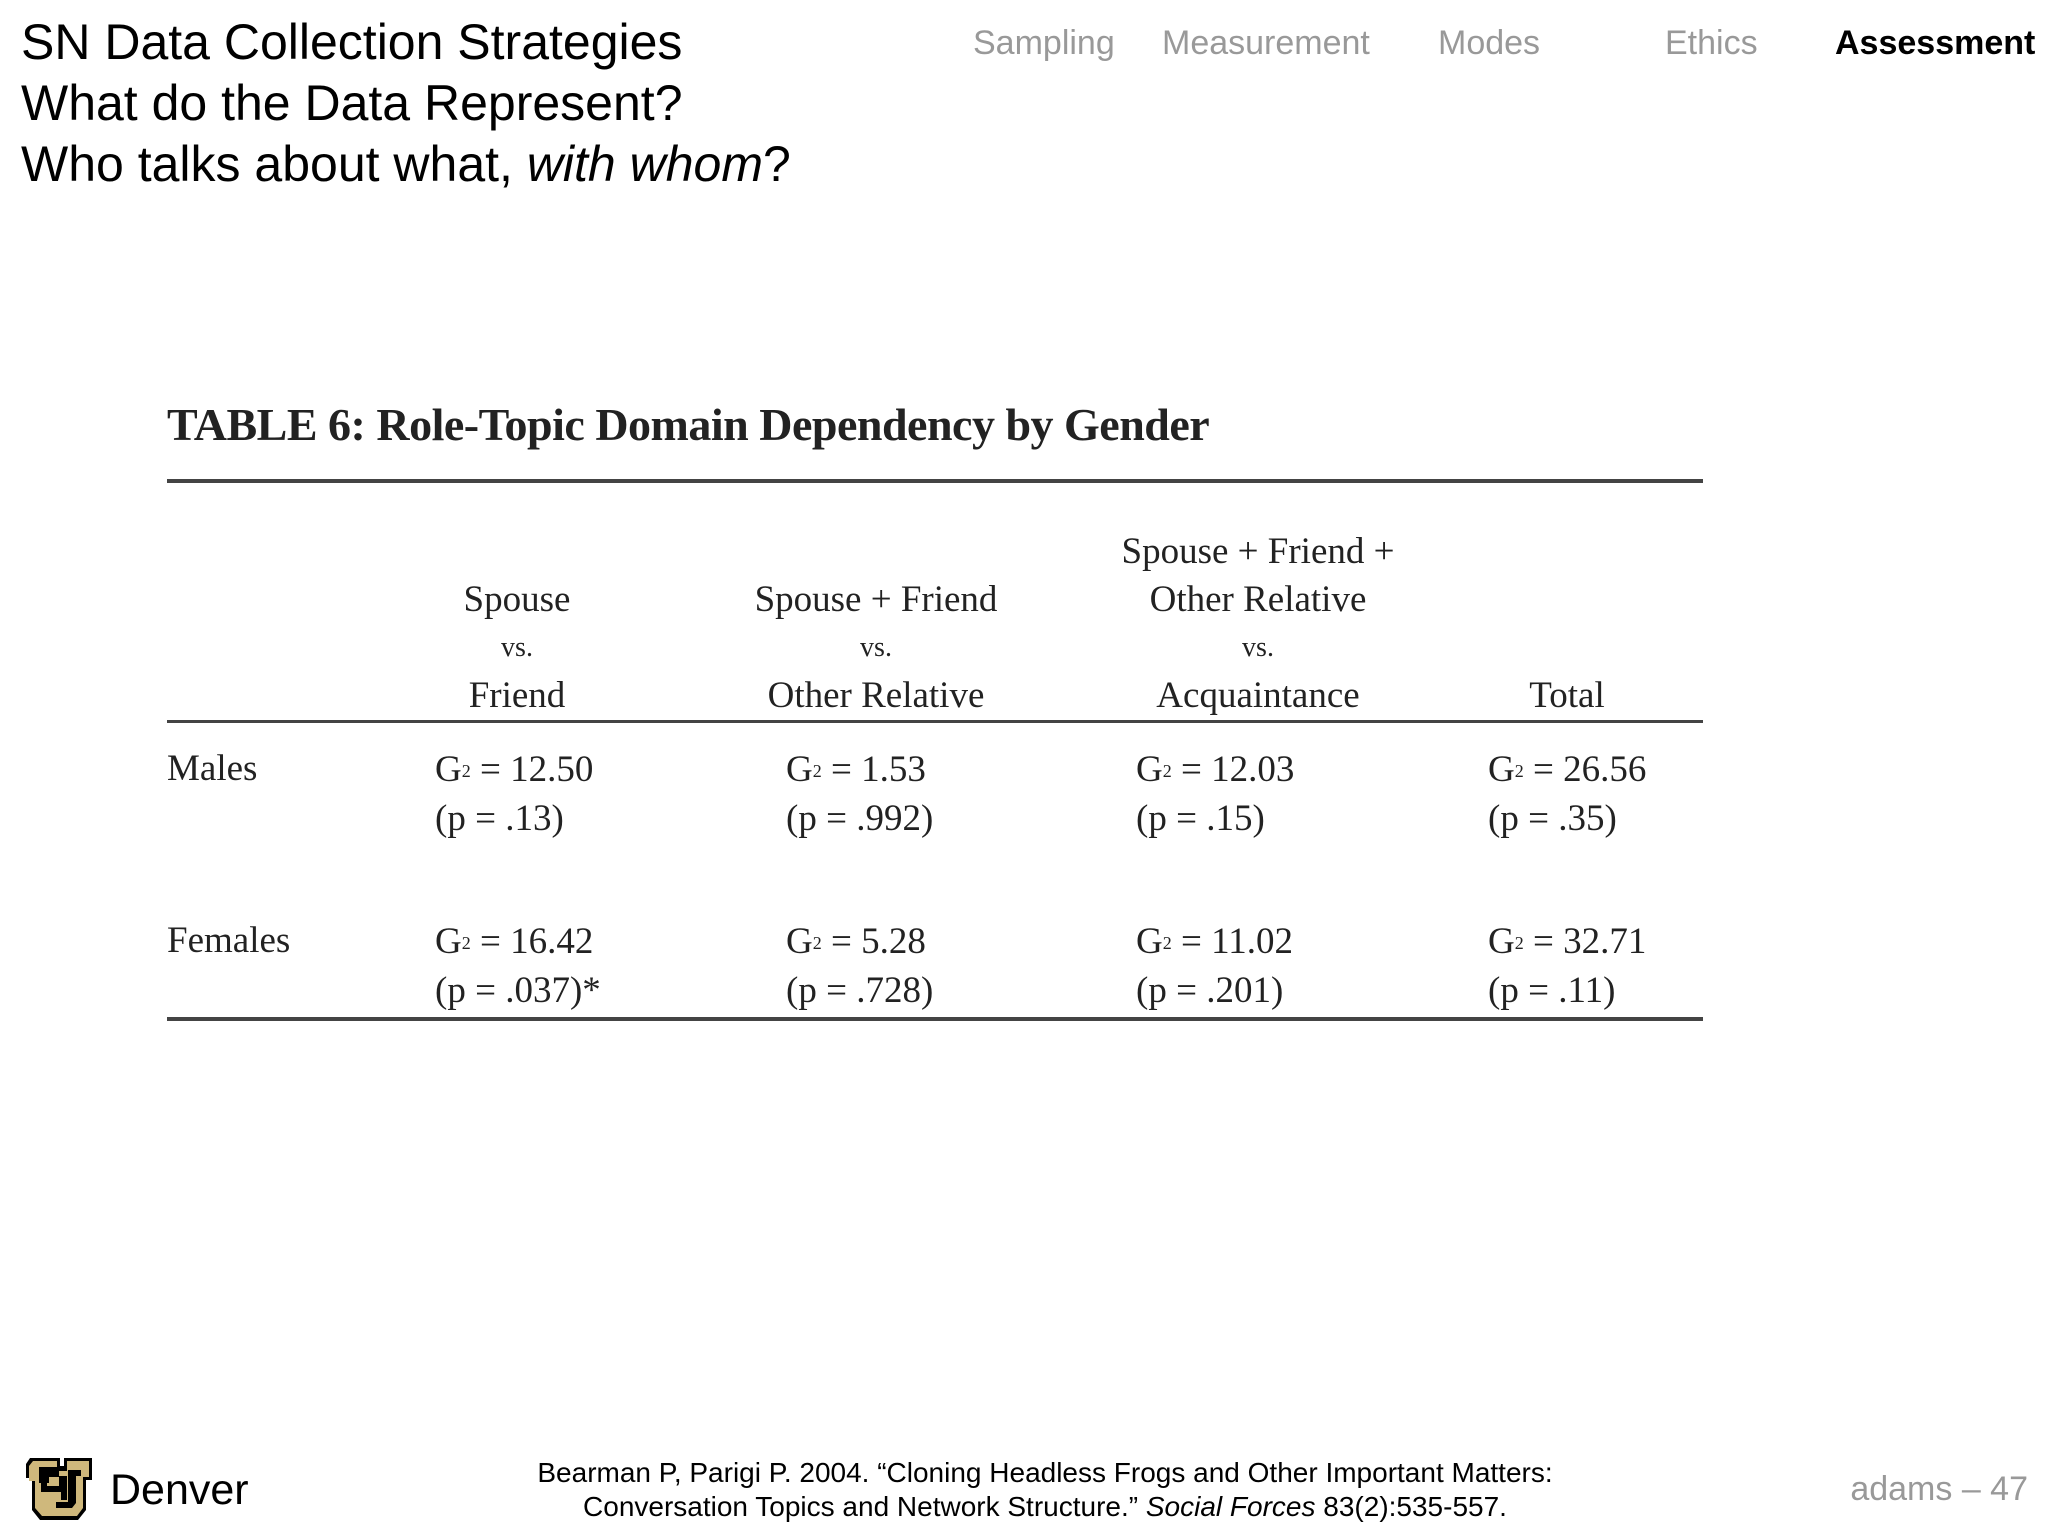  What do you see at coordinates (1232, 941) in the screenshot?
I see `g-value: = 11.02` at bounding box center [1232, 941].